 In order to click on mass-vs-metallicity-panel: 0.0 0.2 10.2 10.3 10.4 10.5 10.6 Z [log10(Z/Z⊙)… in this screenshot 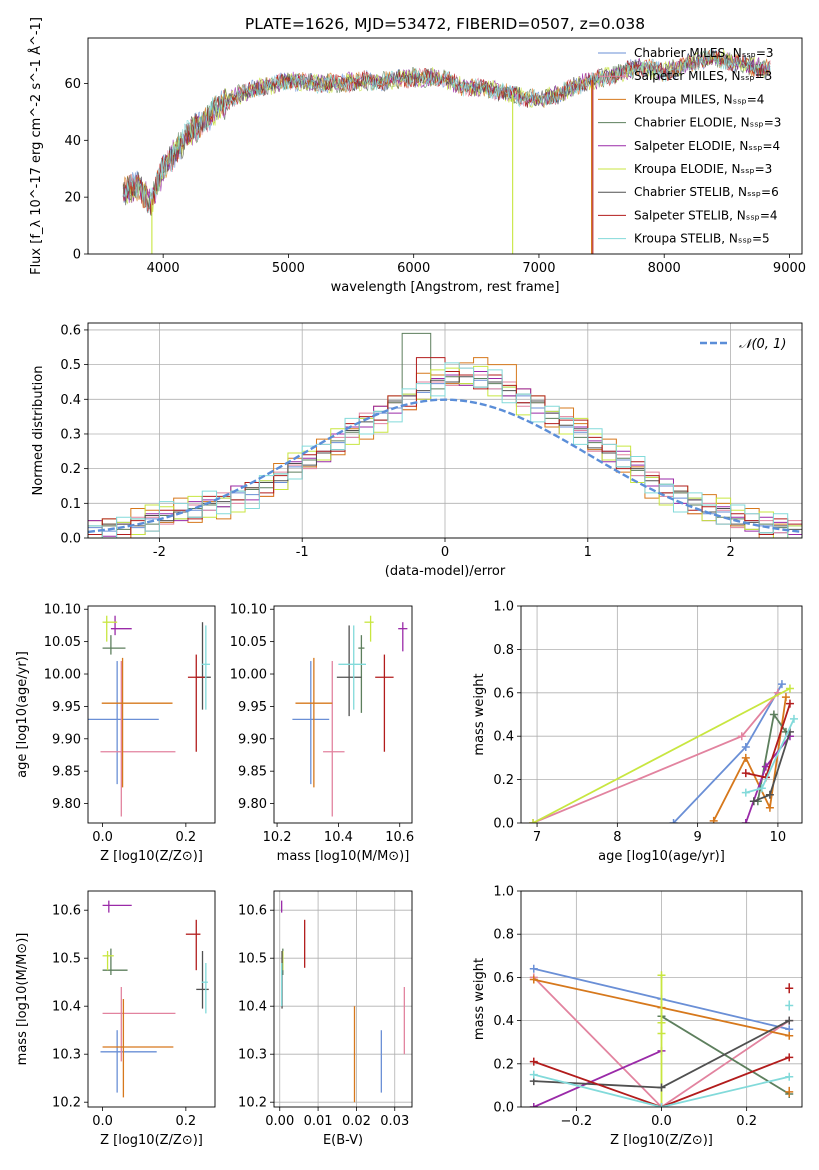, I will do `click(115, 1019)`.